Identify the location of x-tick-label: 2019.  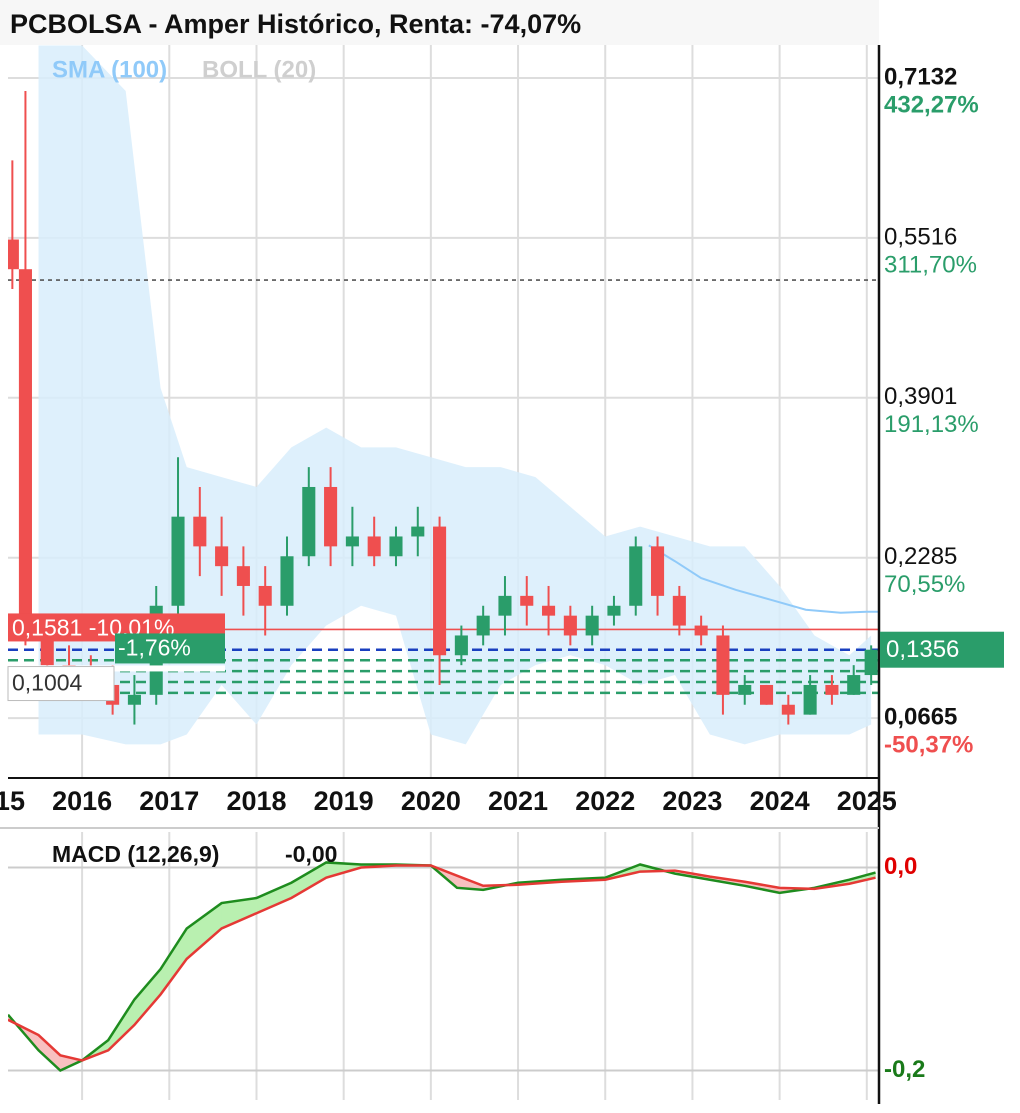
(344, 801).